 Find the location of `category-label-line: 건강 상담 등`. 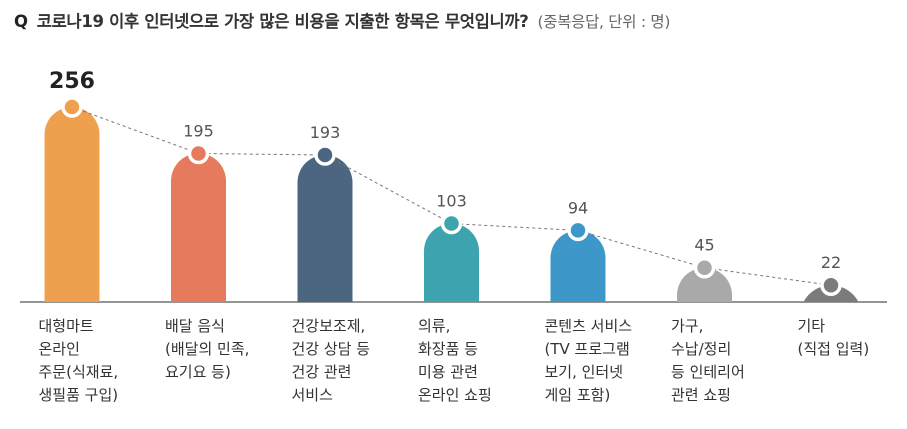

category-label-line: 건강 상담 등 is located at coordinates (331, 349).